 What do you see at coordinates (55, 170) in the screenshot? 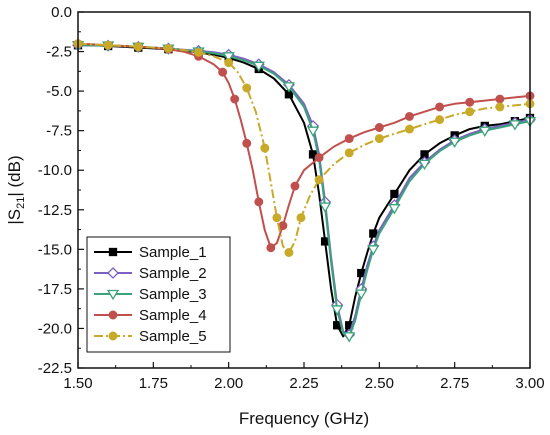
I see `y-tick-label: -10.0` at bounding box center [55, 170].